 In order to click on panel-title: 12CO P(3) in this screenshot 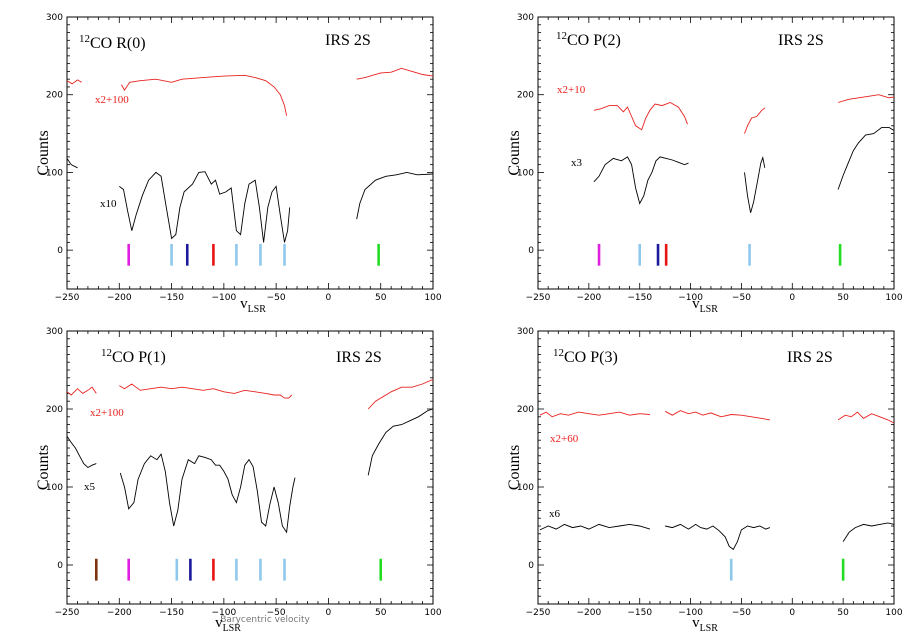, I will do `click(585, 356)`.